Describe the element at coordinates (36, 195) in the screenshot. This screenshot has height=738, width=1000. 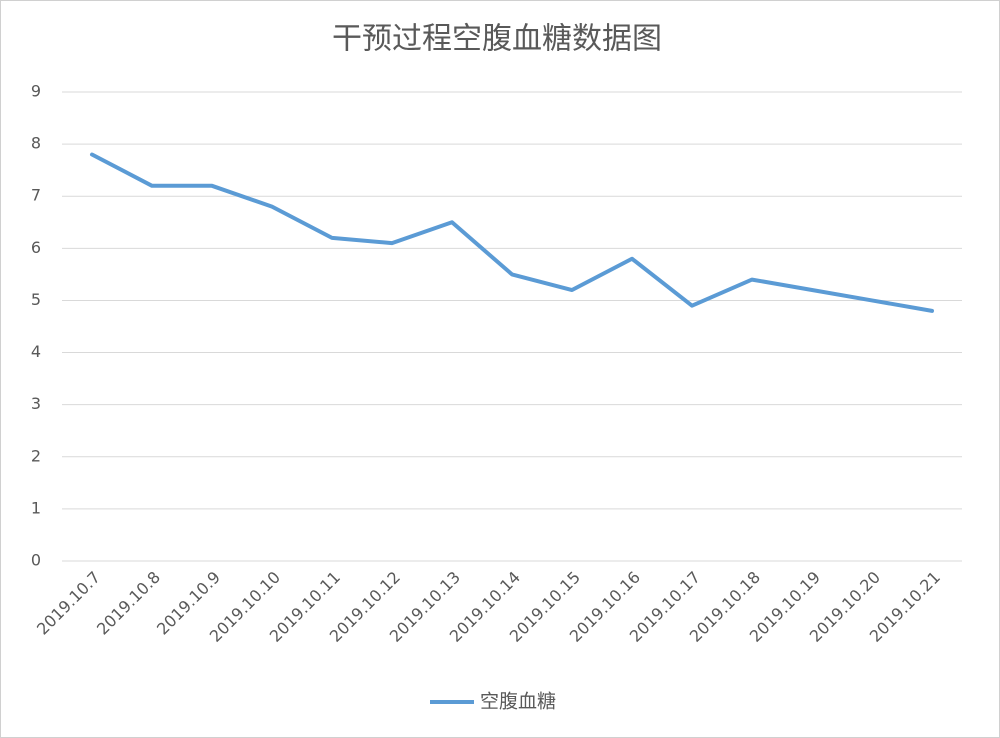
I see `y-tick-label: 7` at that location.